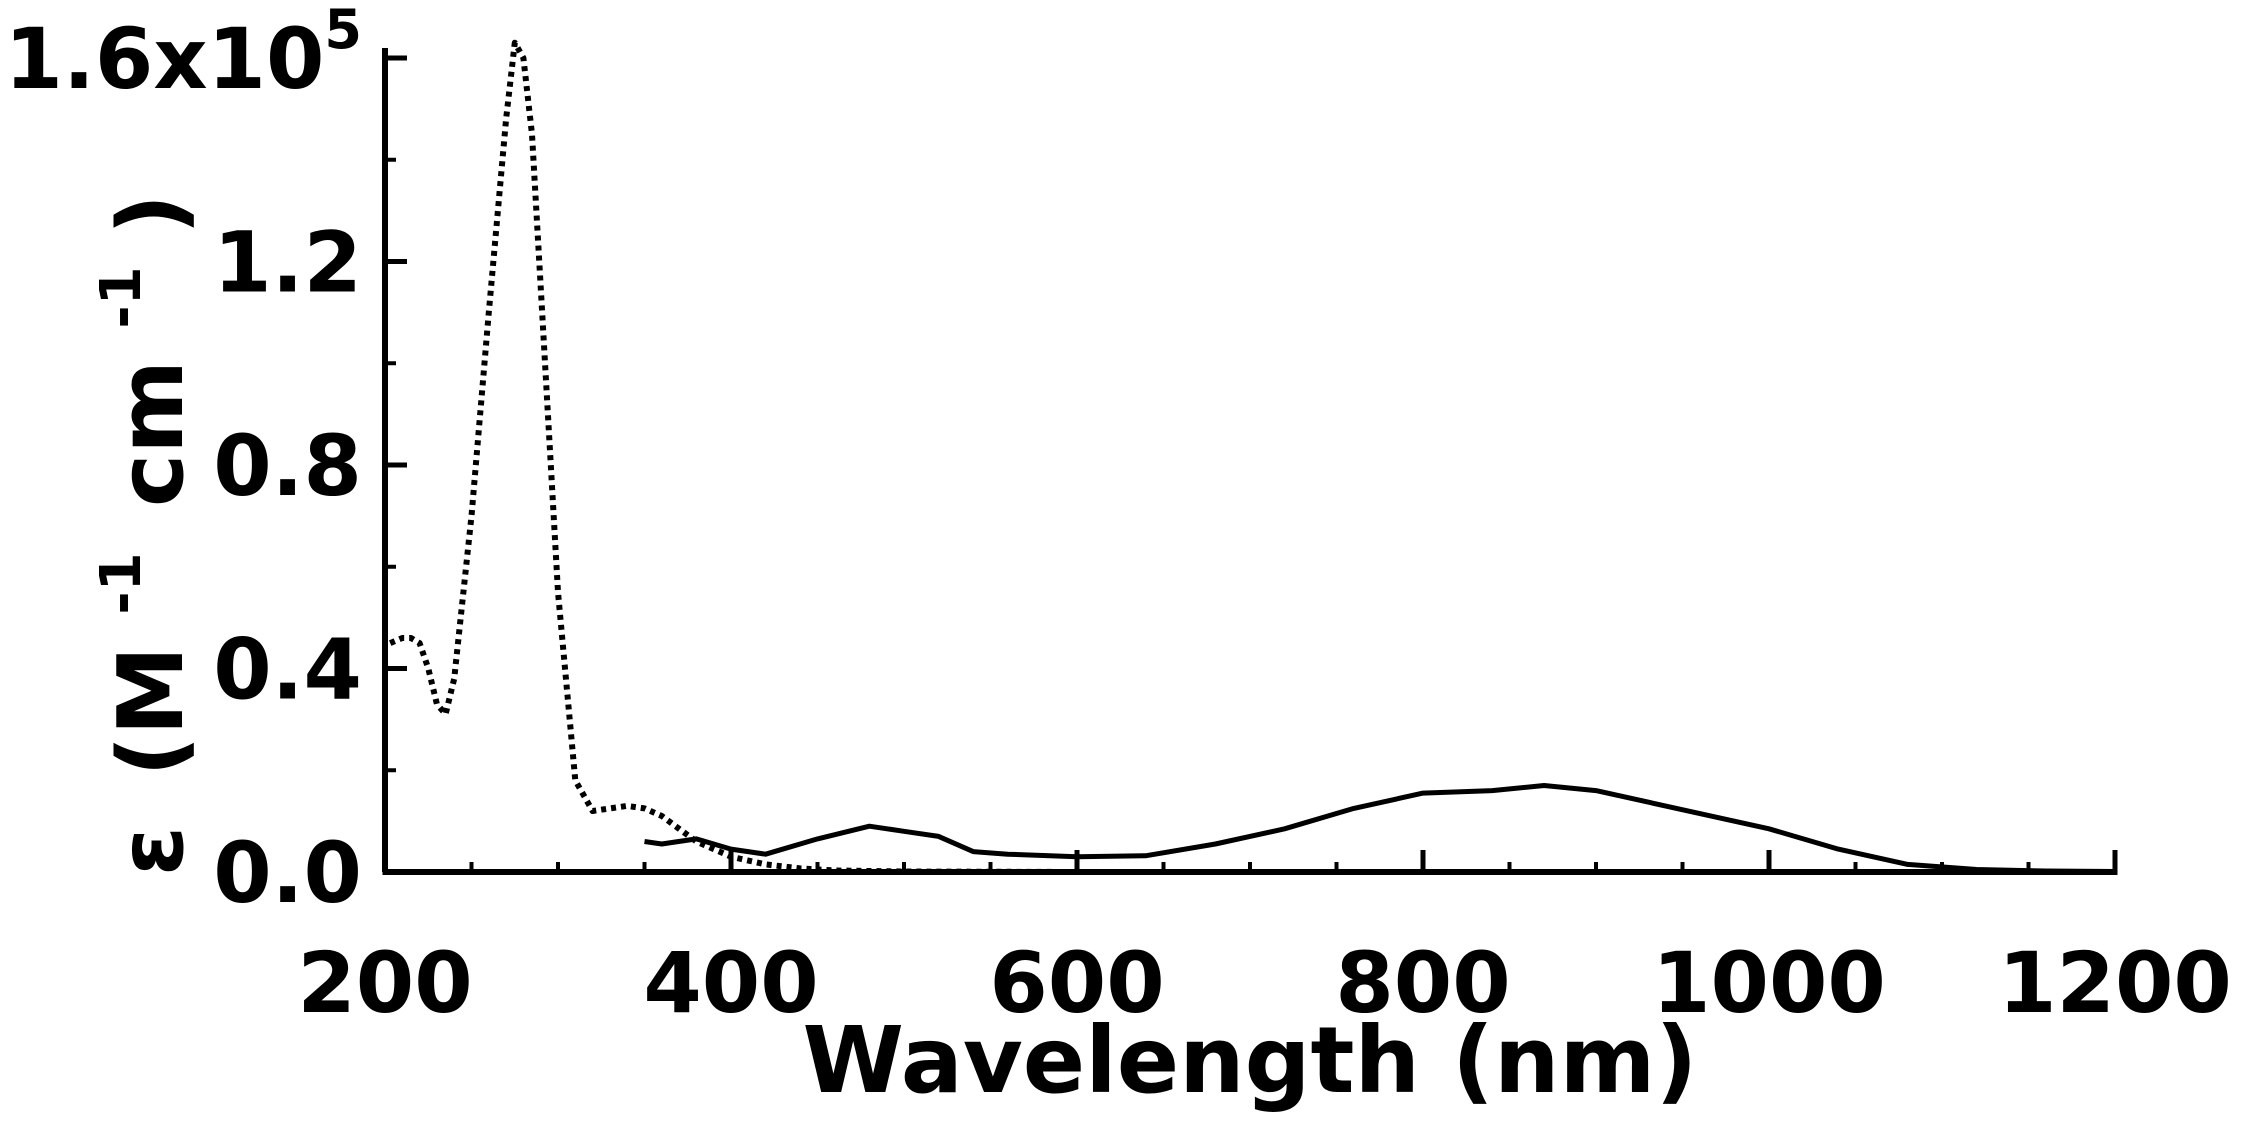 This screenshot has height=1133, width=2252. What do you see at coordinates (183, 54) in the screenshot?
I see `y-tick-label-4: 1.6x10⁵` at bounding box center [183, 54].